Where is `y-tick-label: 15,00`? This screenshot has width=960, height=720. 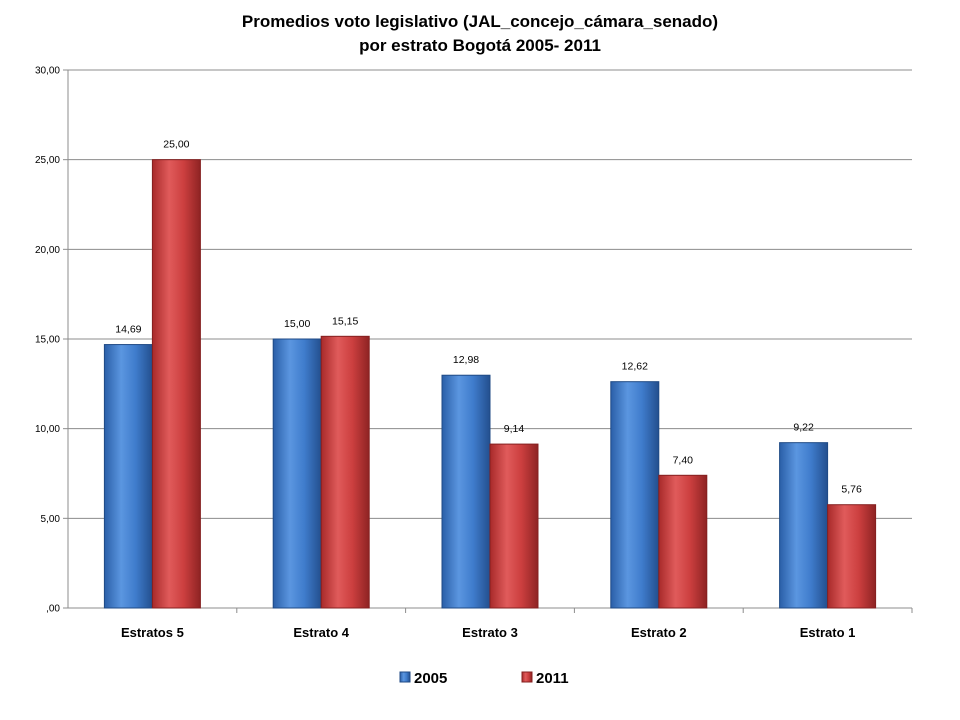 y-tick-label: 15,00 is located at coordinates (47, 340).